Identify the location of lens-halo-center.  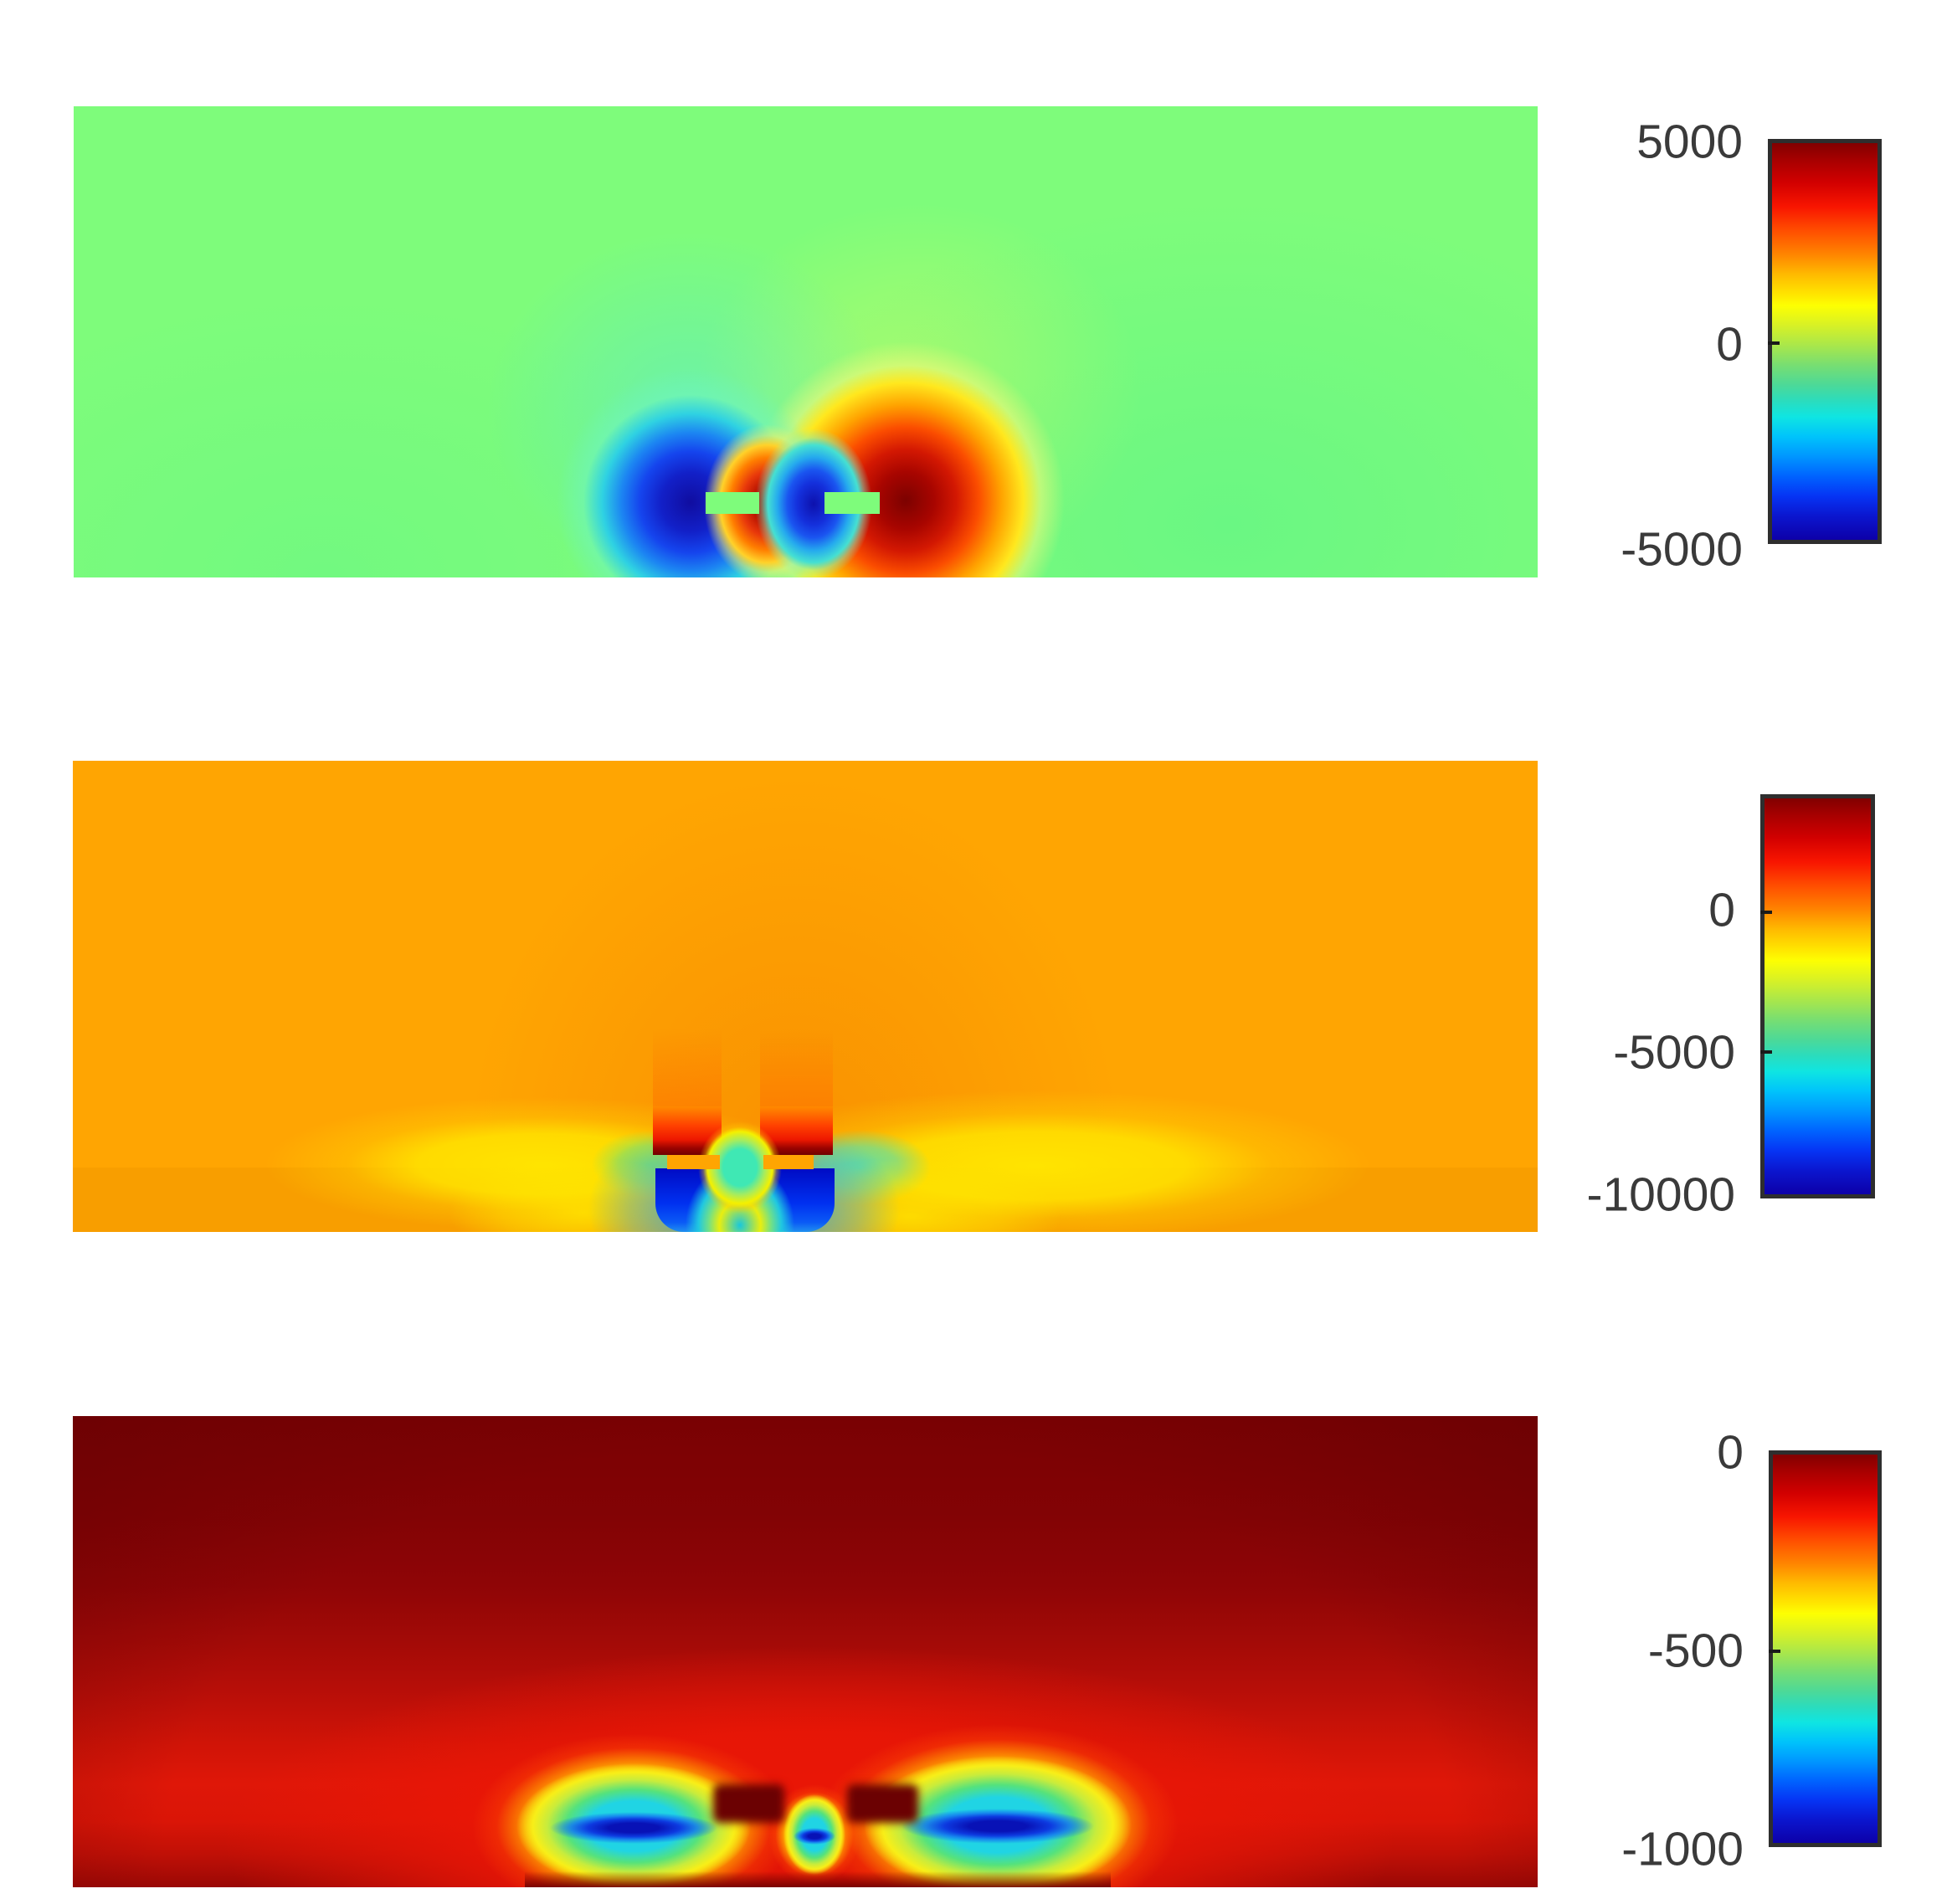
(815, 1833).